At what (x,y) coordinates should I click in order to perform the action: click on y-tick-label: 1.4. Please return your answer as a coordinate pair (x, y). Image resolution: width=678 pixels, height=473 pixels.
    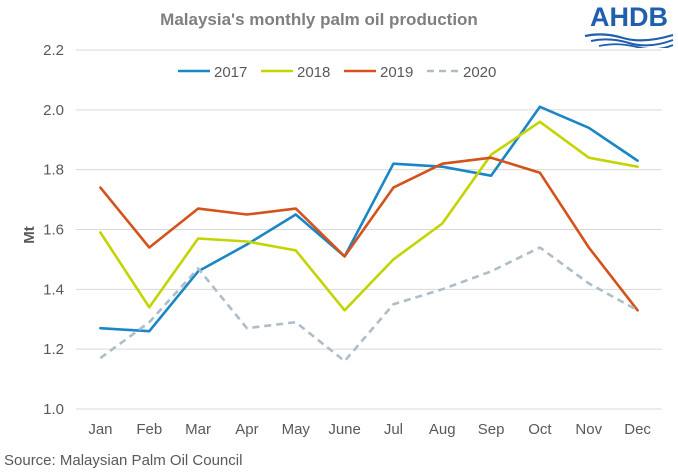
    Looking at the image, I should click on (53, 289).